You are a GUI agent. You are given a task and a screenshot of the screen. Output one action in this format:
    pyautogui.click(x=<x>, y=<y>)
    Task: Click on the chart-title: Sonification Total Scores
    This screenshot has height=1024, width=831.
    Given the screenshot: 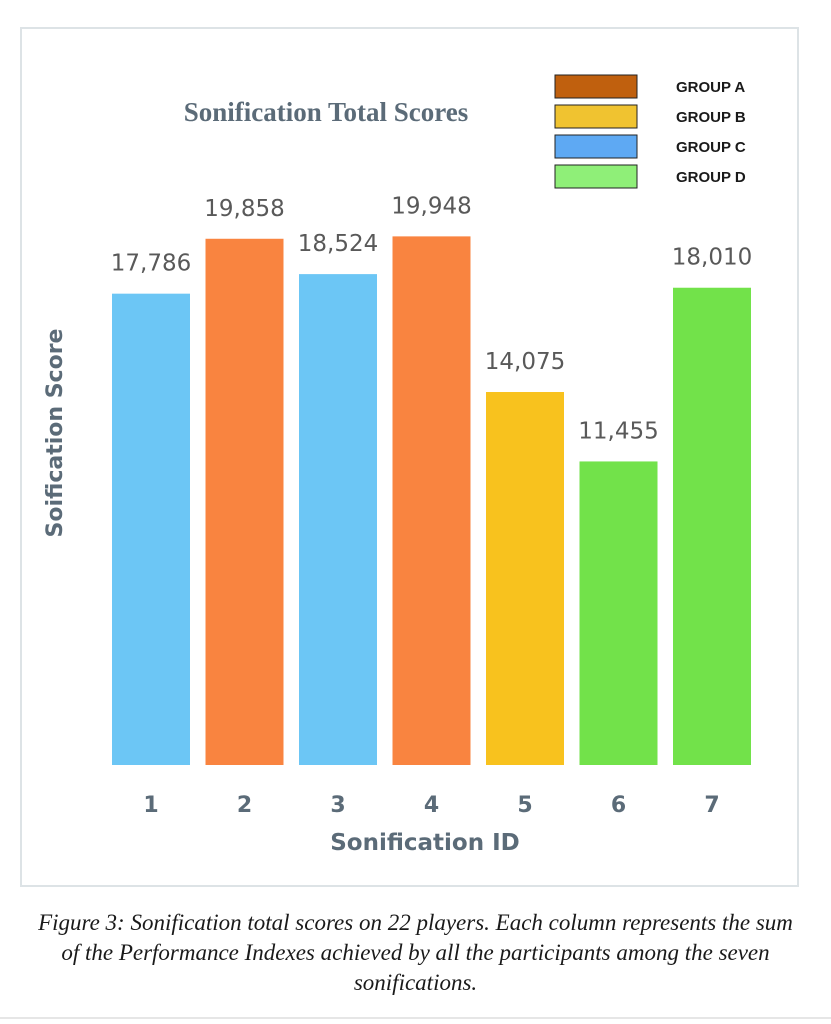 What is the action you would take?
    pyautogui.click(x=326, y=112)
    